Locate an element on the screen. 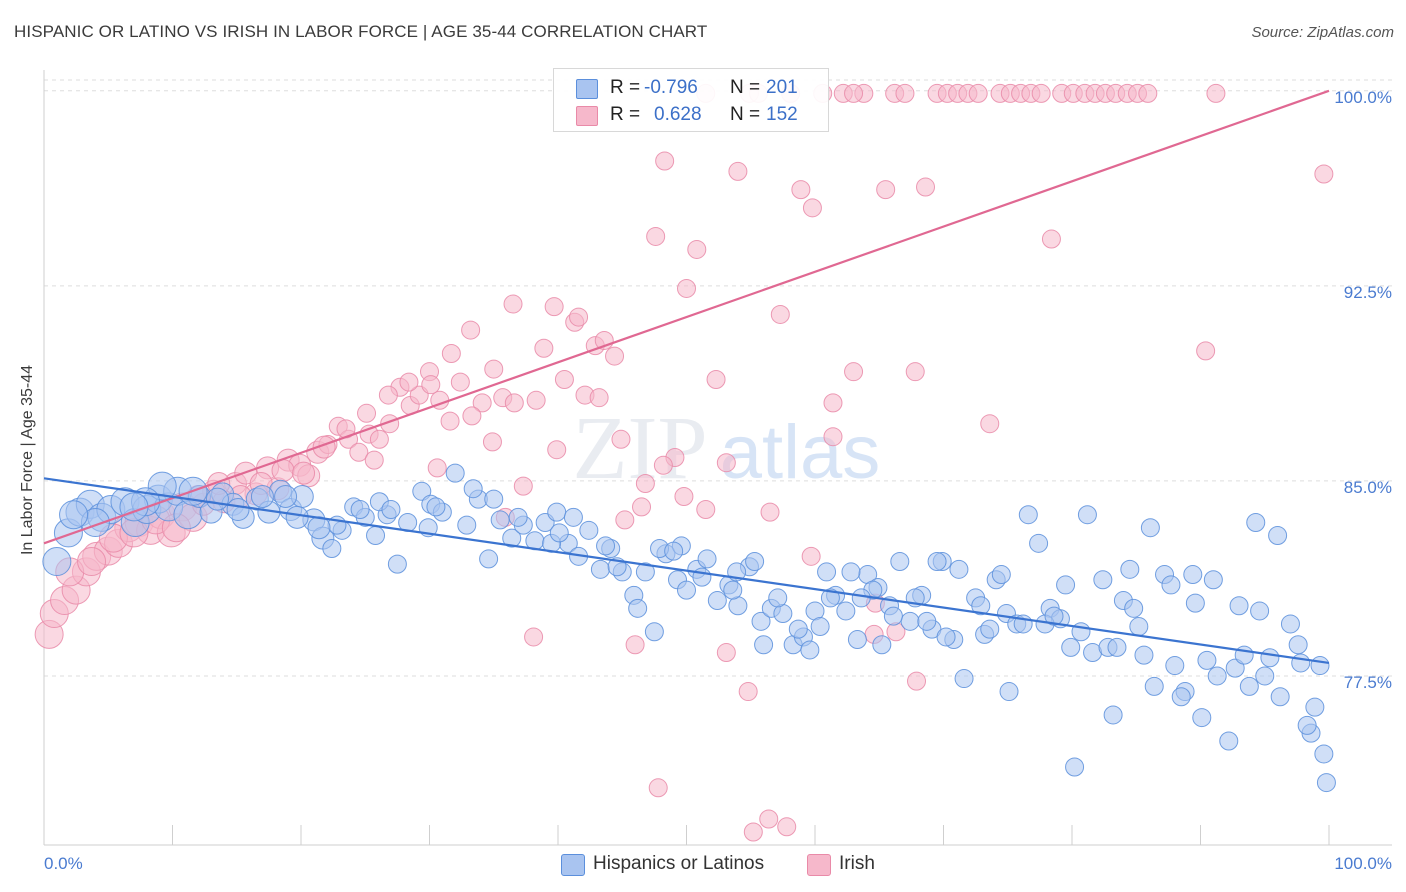 The width and height of the screenshot is (1406, 892). legend-n-value: 152 is located at coordinates (782, 114).